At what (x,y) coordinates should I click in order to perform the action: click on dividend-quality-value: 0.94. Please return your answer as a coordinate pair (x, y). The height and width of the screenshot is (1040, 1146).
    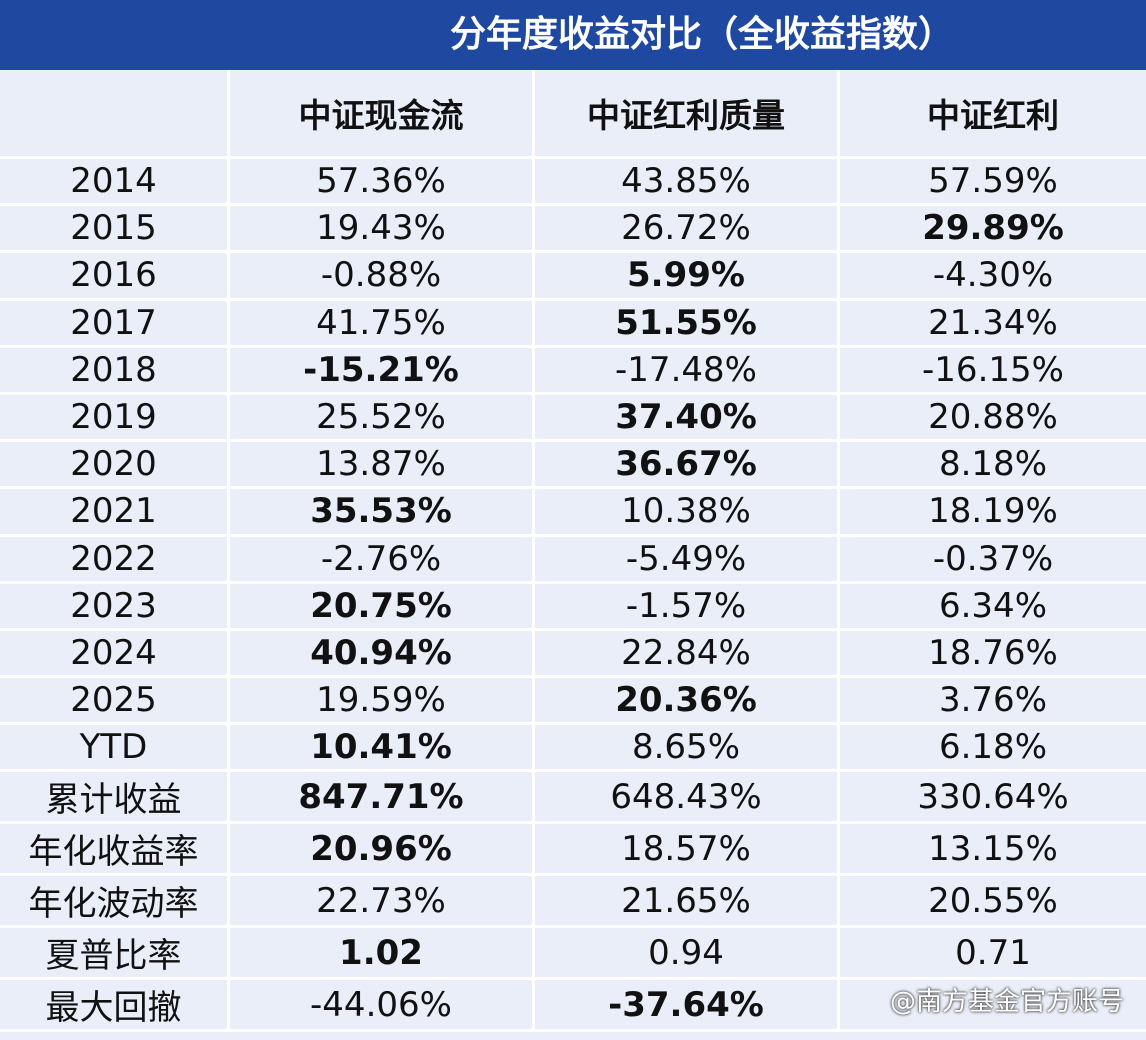
    Looking at the image, I should click on (687, 954).